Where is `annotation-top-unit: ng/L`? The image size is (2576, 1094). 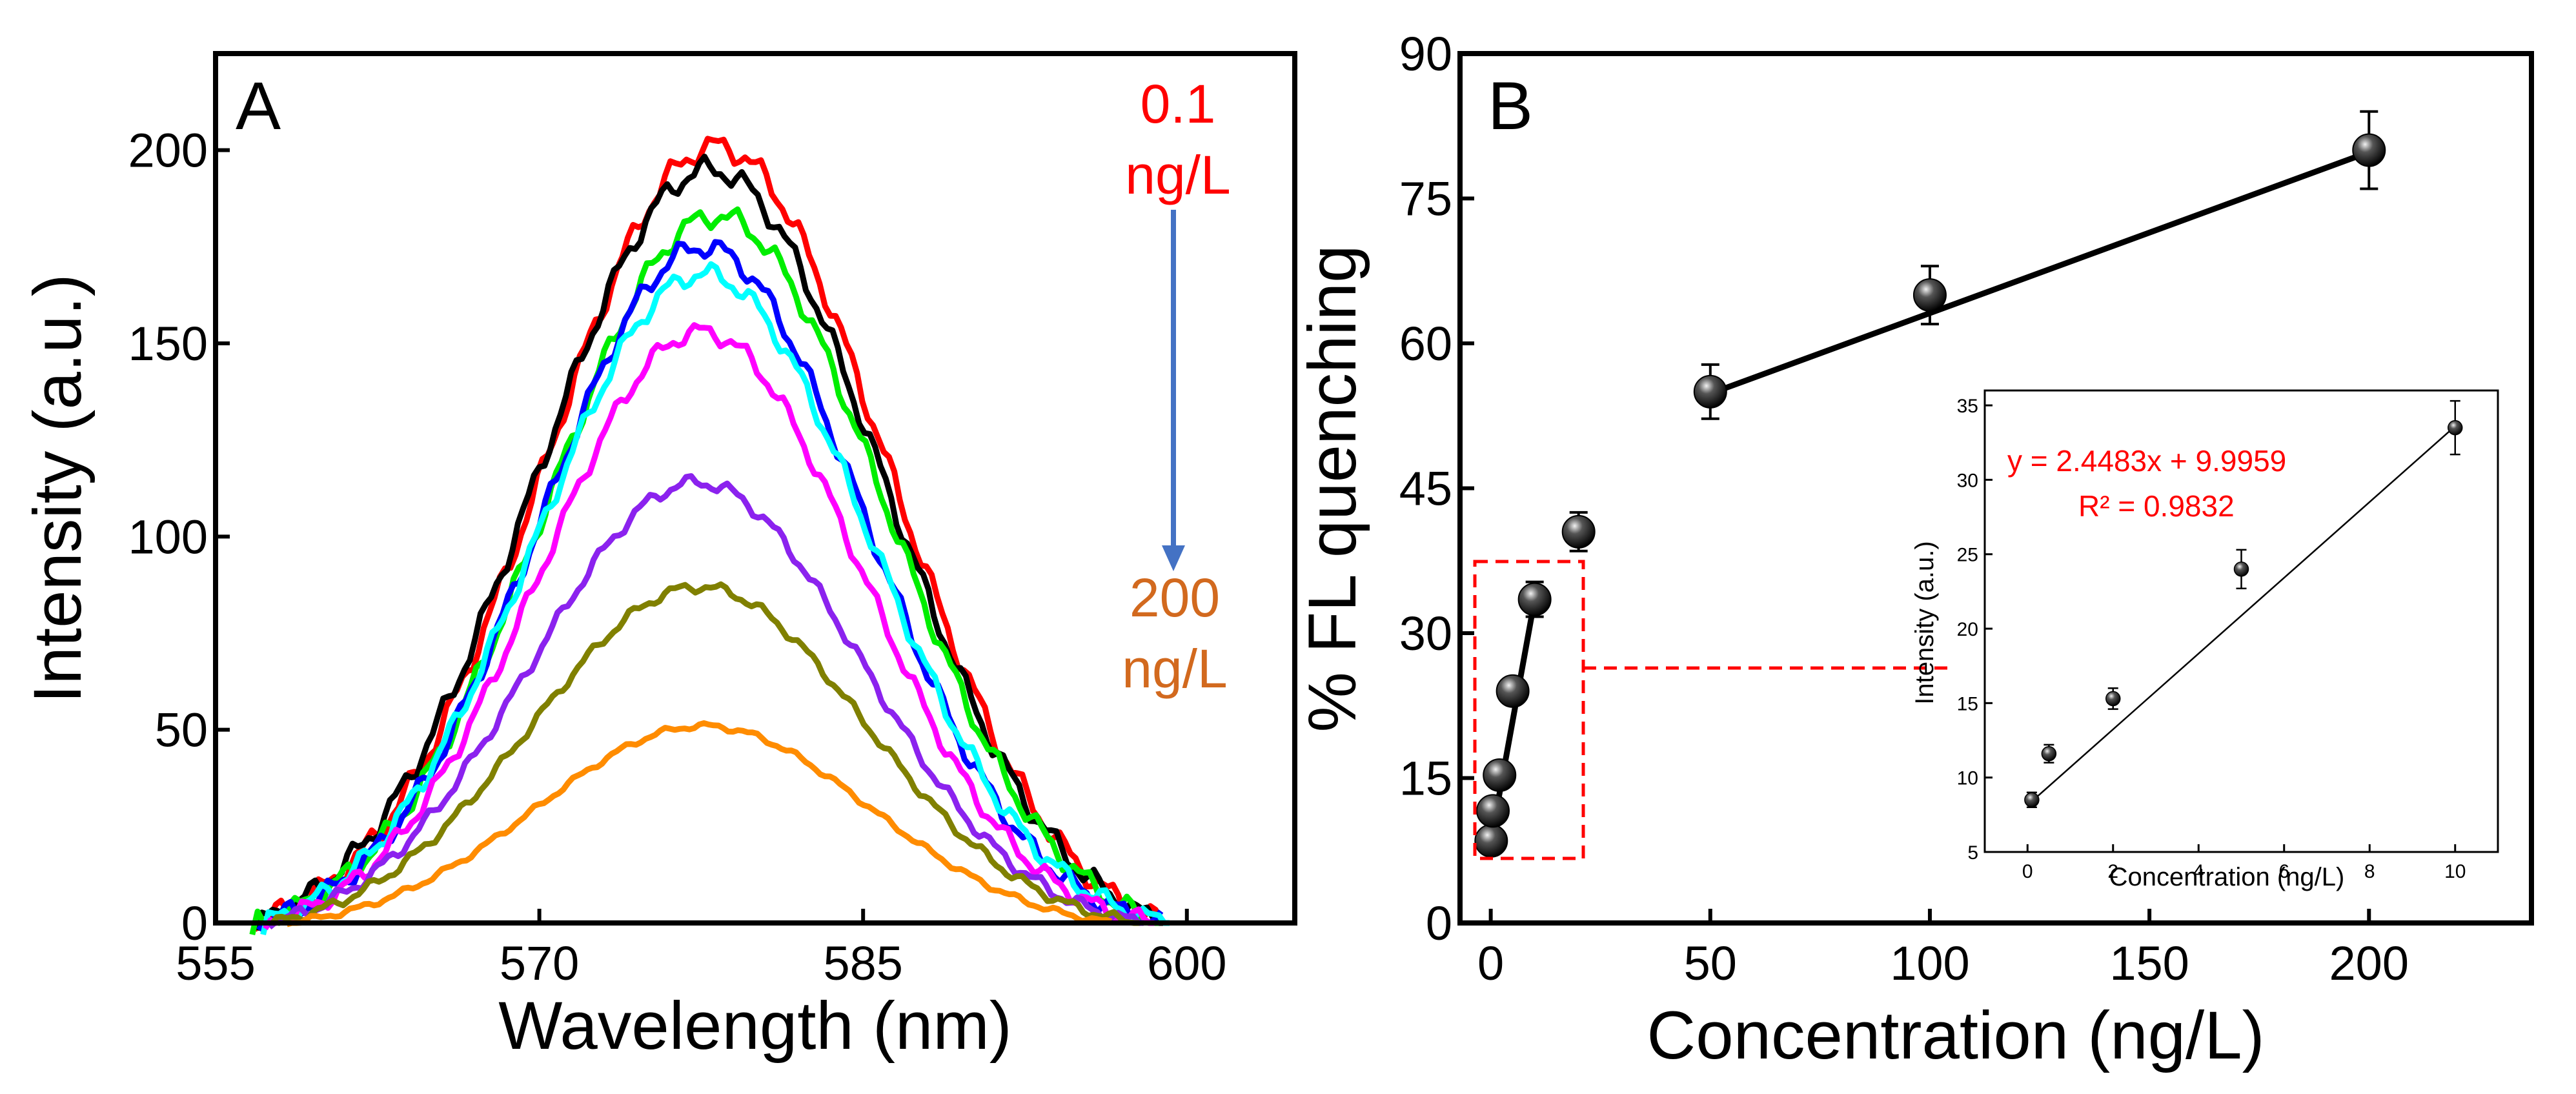
annotation-top-unit: ng/L is located at coordinates (1178, 175).